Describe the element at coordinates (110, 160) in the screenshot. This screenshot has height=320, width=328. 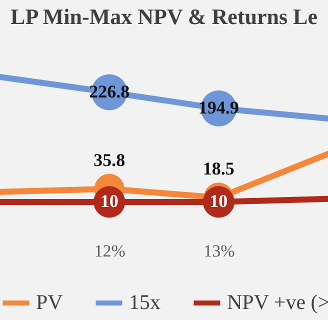
I see `data-label: 35.8` at that location.